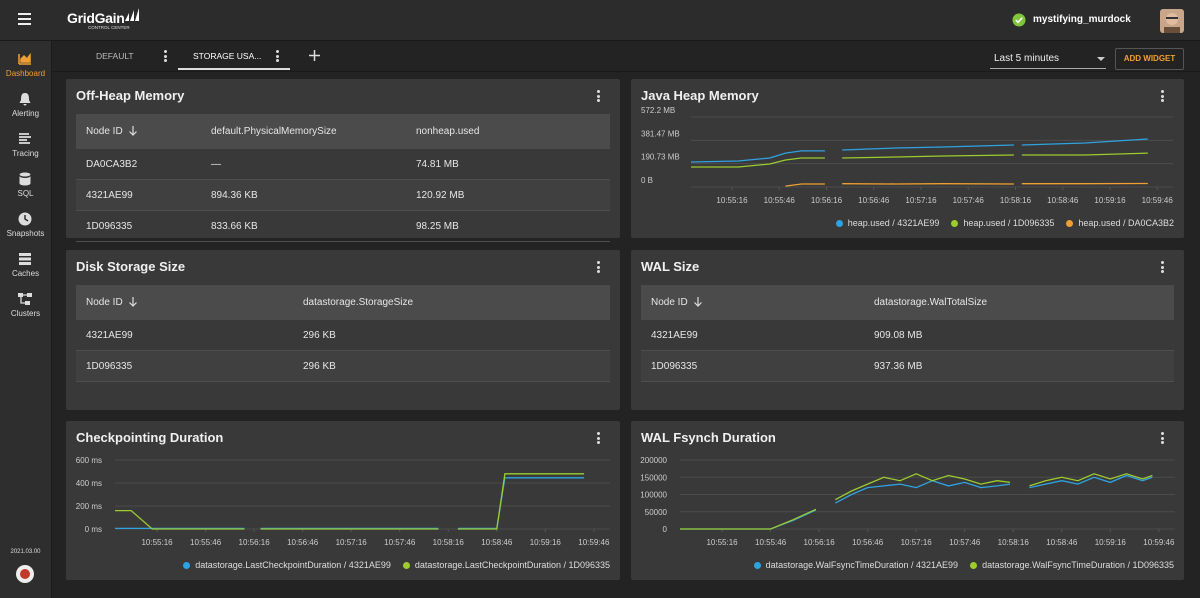 The image size is (1200, 598). Describe the element at coordinates (907, 366) in the screenshot. I see `table-row: 1D096335 937.36 MB` at that location.